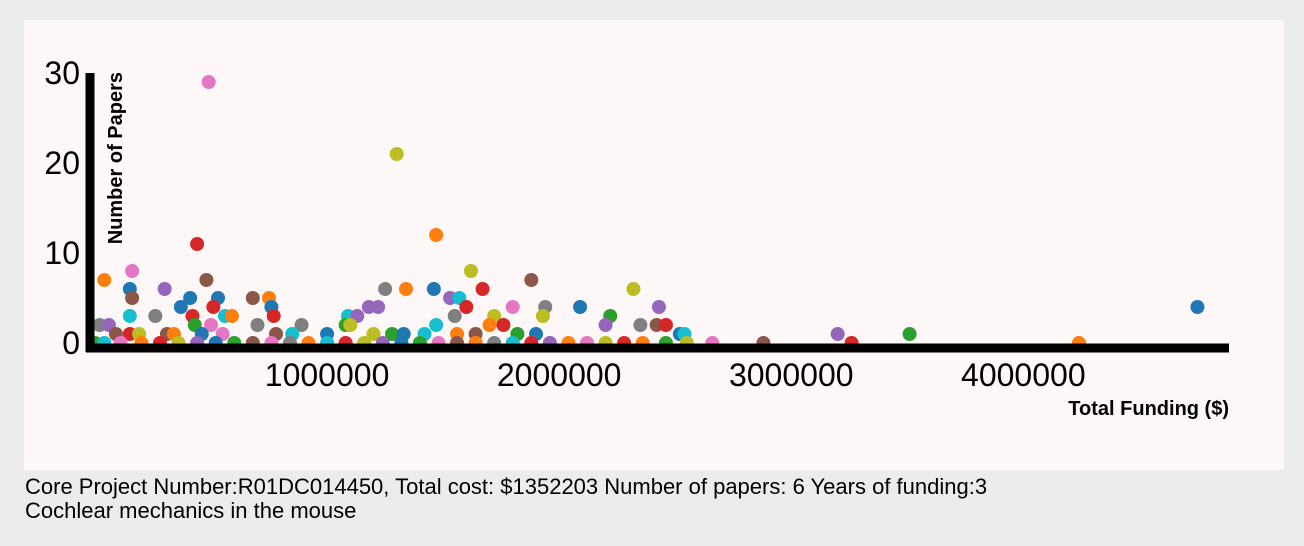 The width and height of the screenshot is (1304, 546). Describe the element at coordinates (62, 253) in the screenshot. I see `y-tick-label: 10` at that location.